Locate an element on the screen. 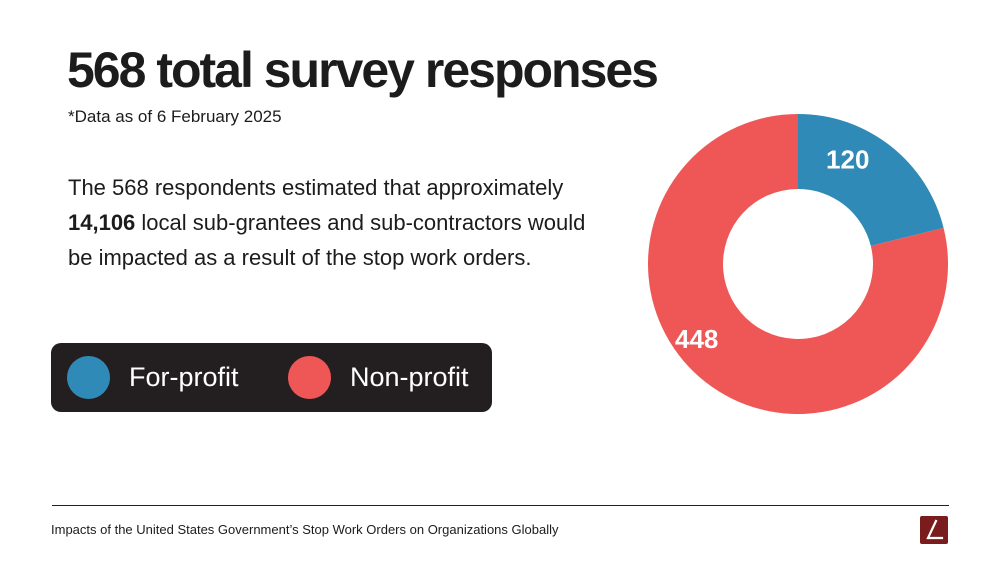 Image resolution: width=1000 pixels, height=563 pixels. summary-highlight-number: 14,106 is located at coordinates (102, 222).